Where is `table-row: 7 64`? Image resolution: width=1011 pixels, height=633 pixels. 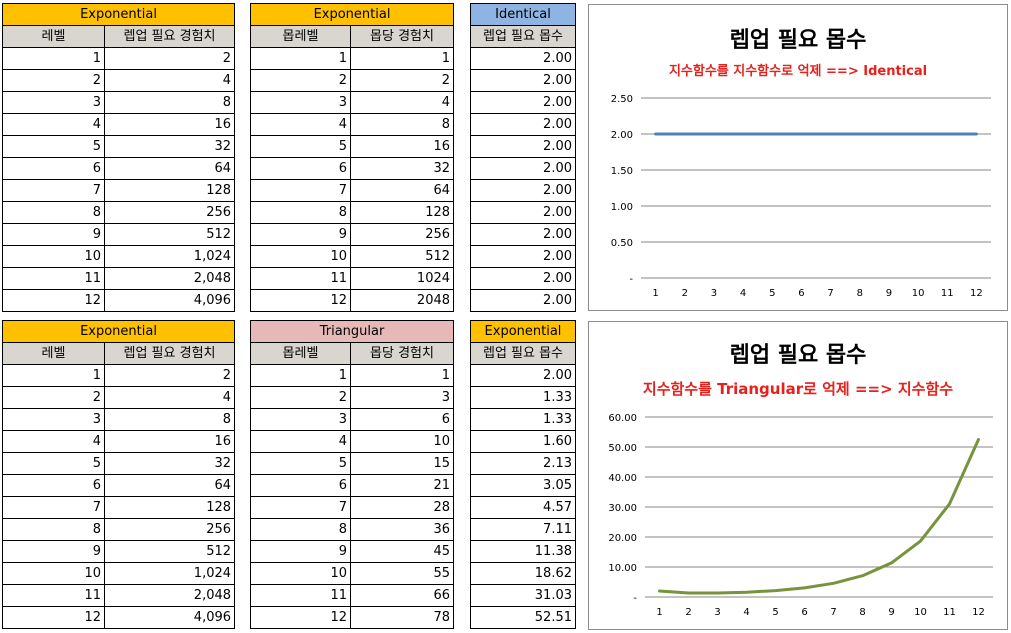
table-row: 7 64 is located at coordinates (352, 190).